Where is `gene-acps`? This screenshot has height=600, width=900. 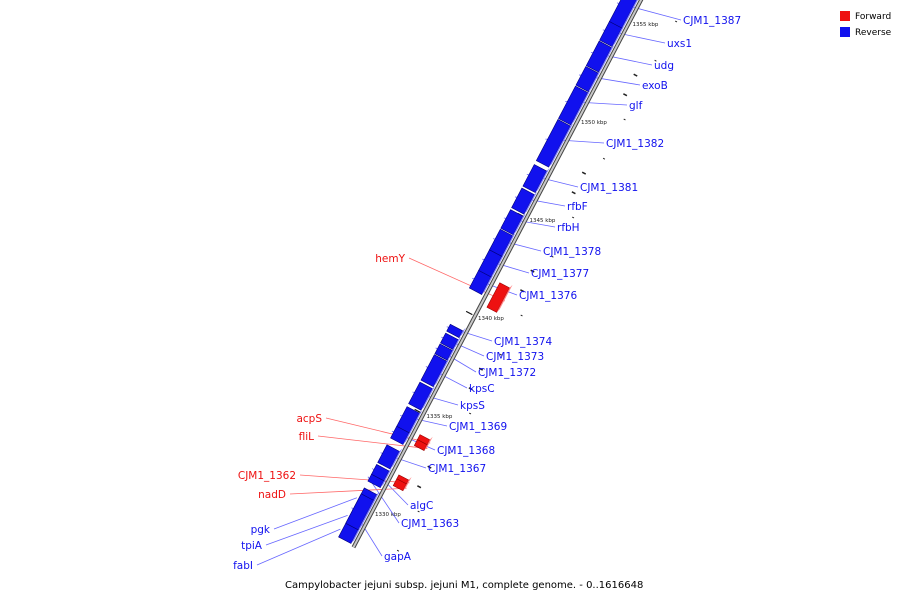 gene-acps is located at coordinates (425, 440).